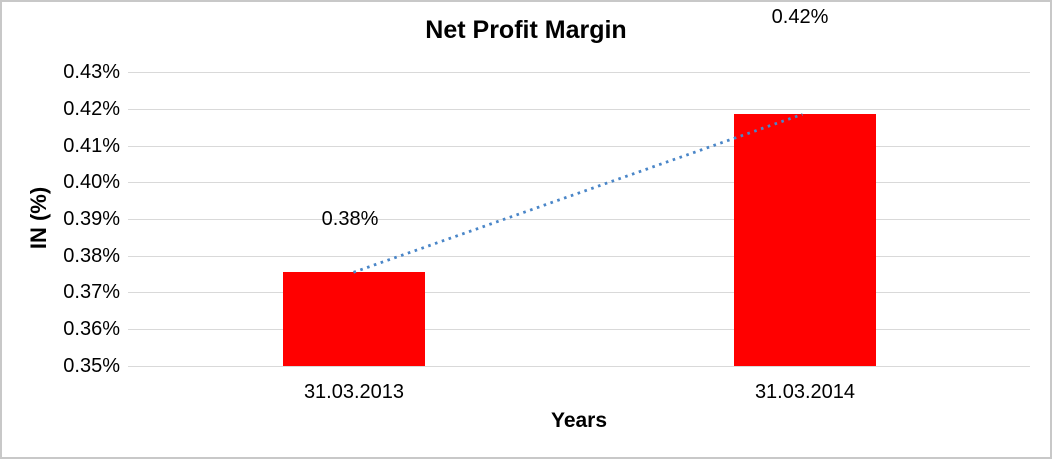 The height and width of the screenshot is (459, 1052). Describe the element at coordinates (805, 392) in the screenshot. I see `x-category-label: 31.03.2014` at that location.